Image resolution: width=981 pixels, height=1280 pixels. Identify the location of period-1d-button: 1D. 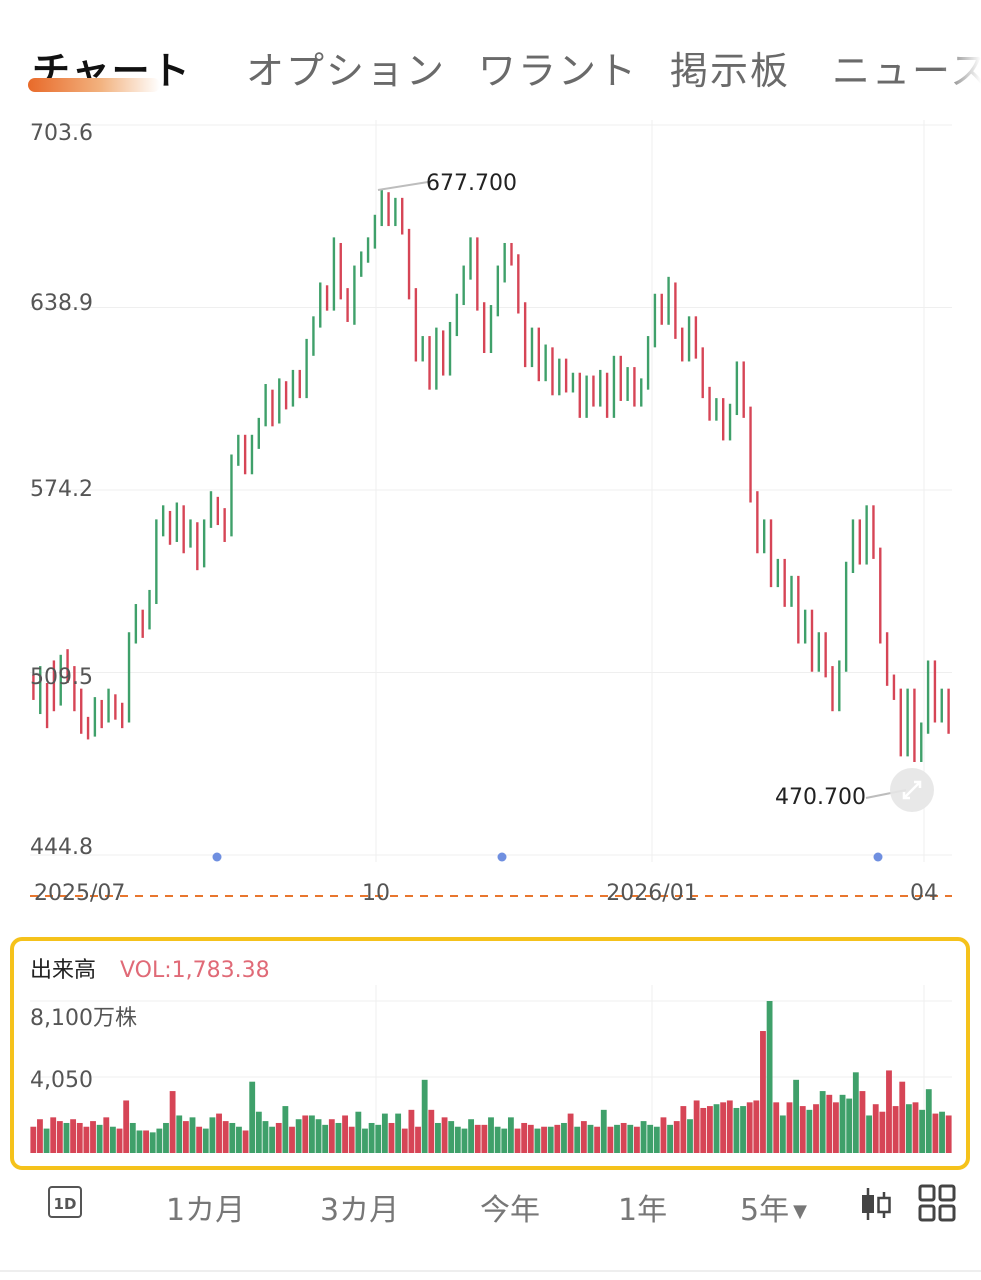
(65, 1202).